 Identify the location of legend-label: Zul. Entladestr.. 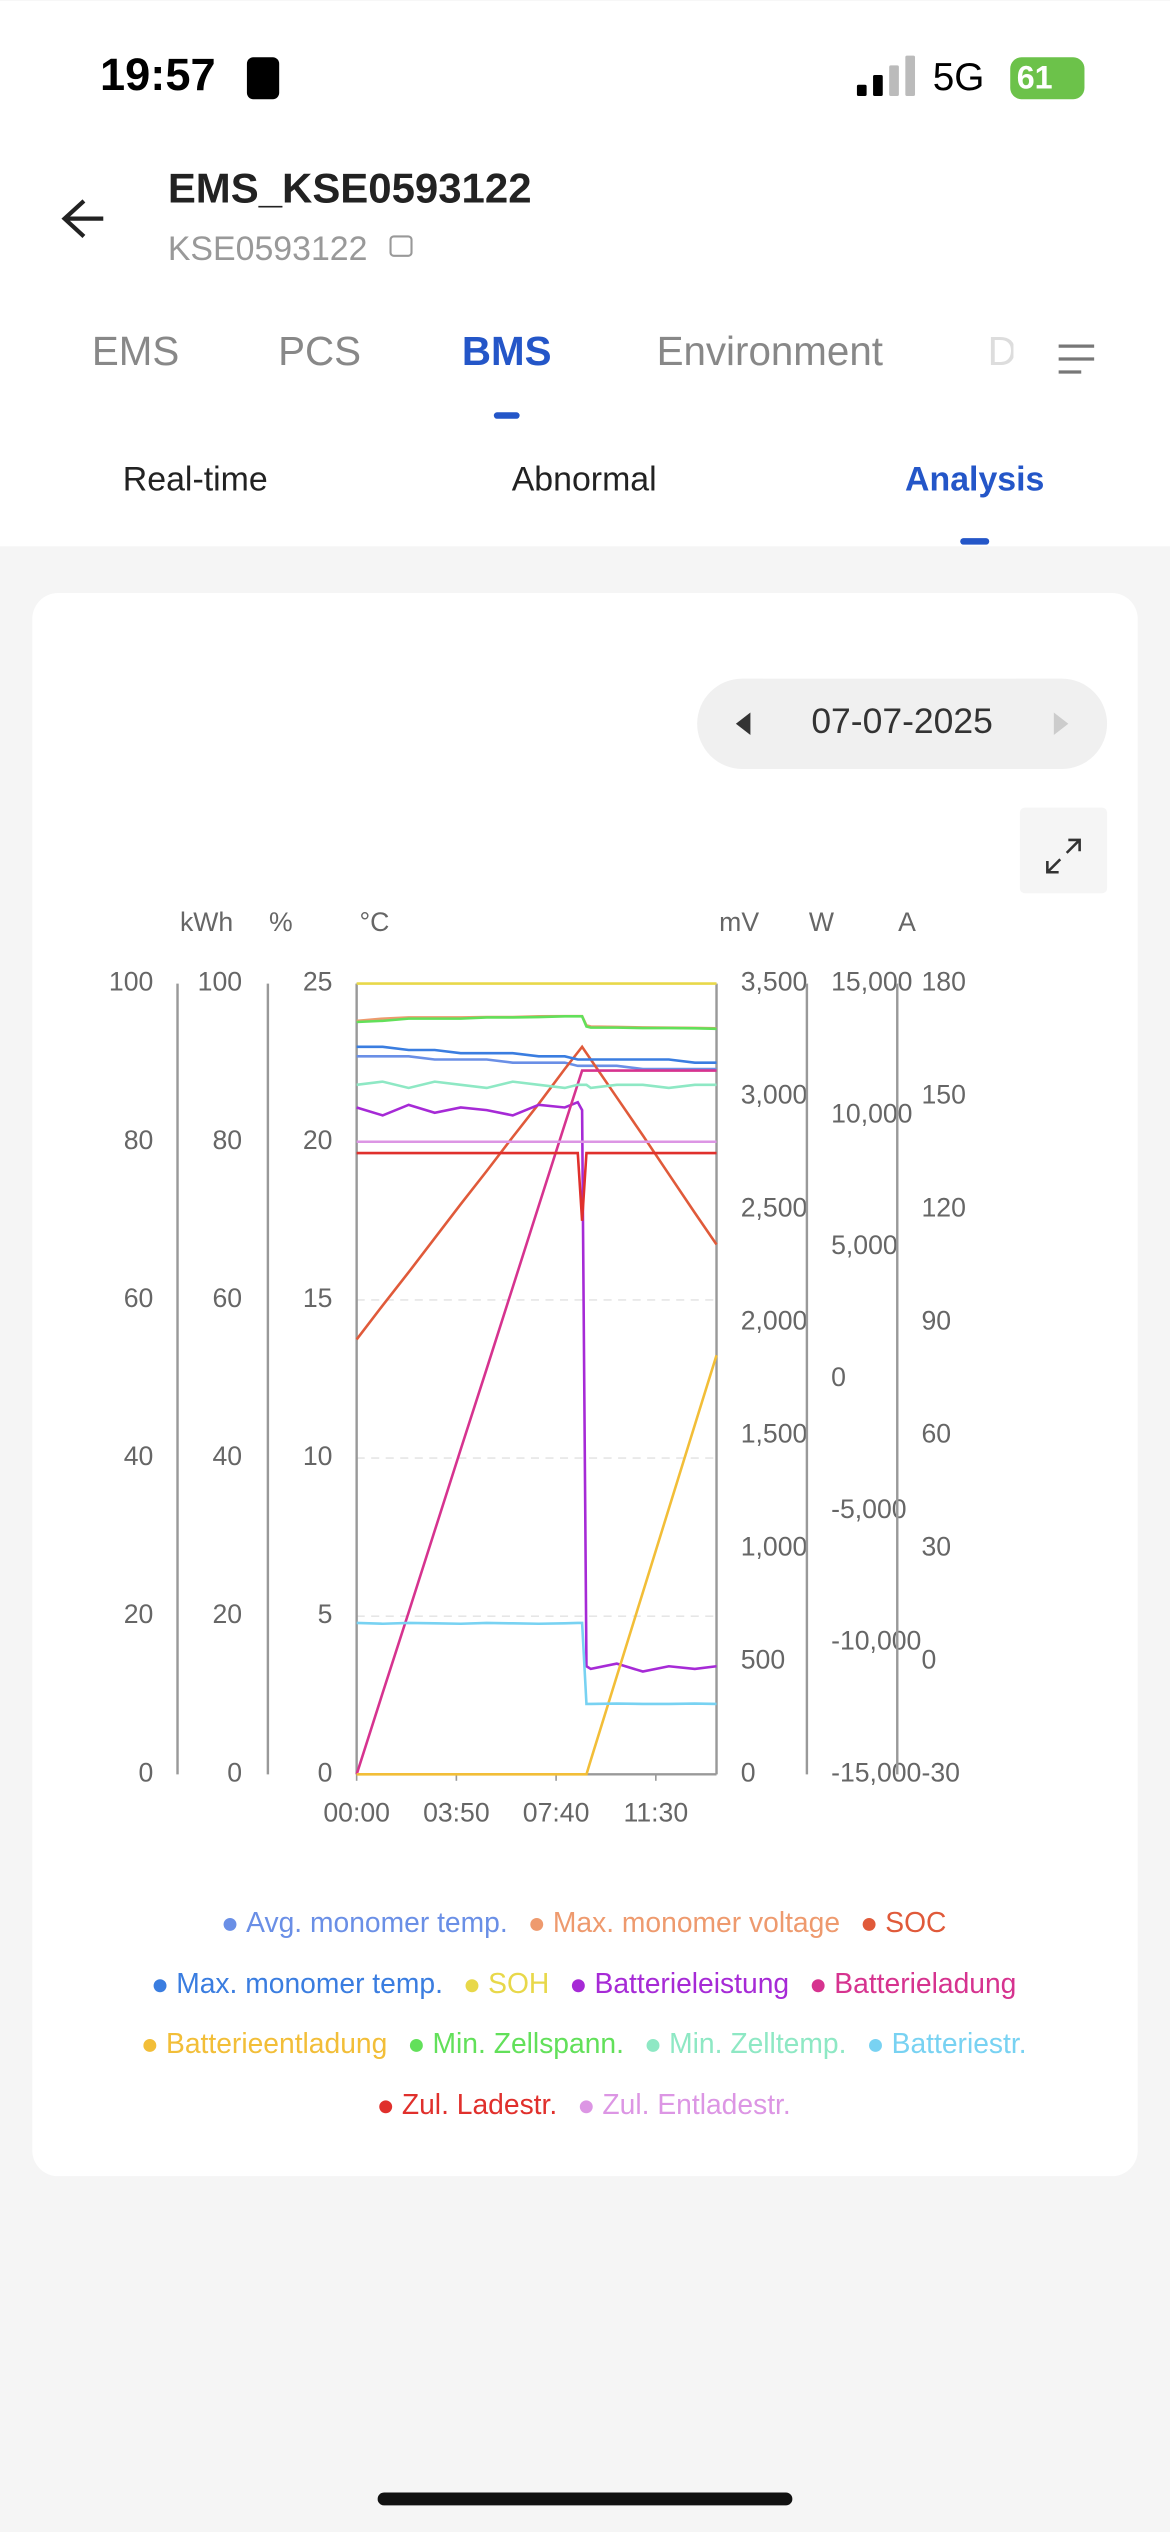
(696, 2104).